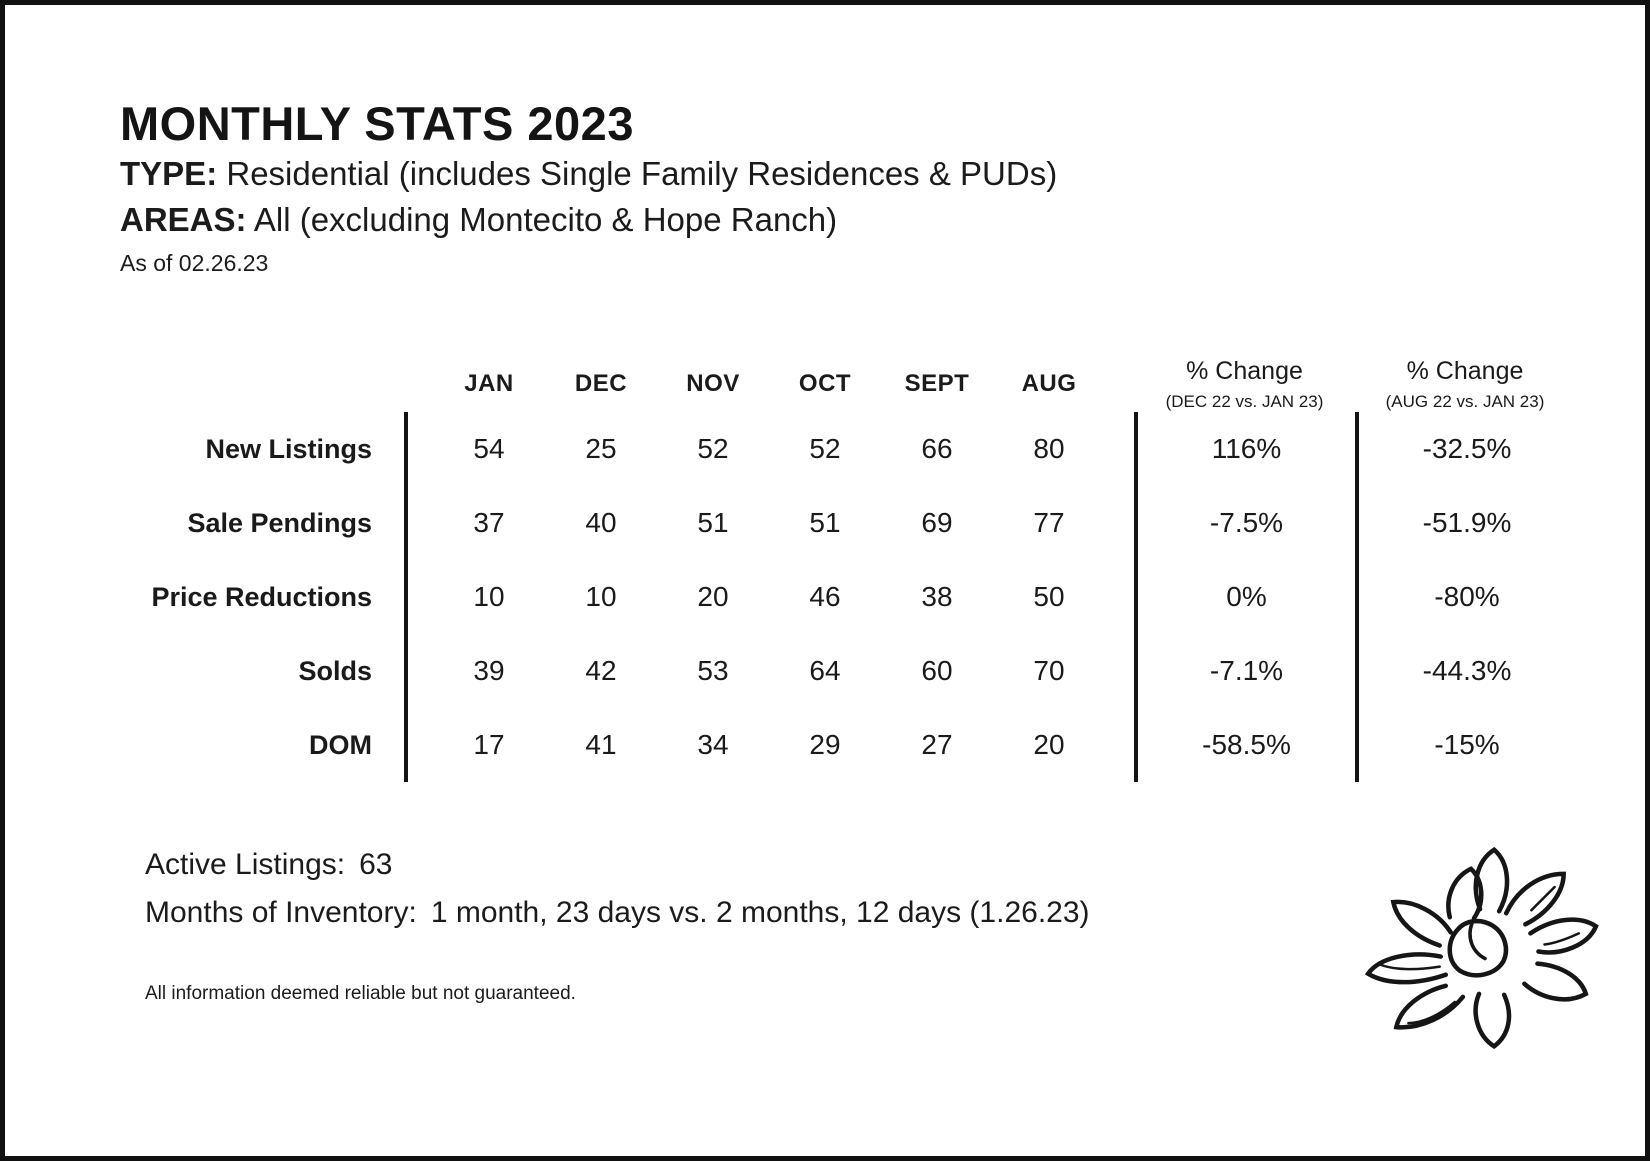  What do you see at coordinates (1049, 383) in the screenshot?
I see `column-header-aug: AUG` at bounding box center [1049, 383].